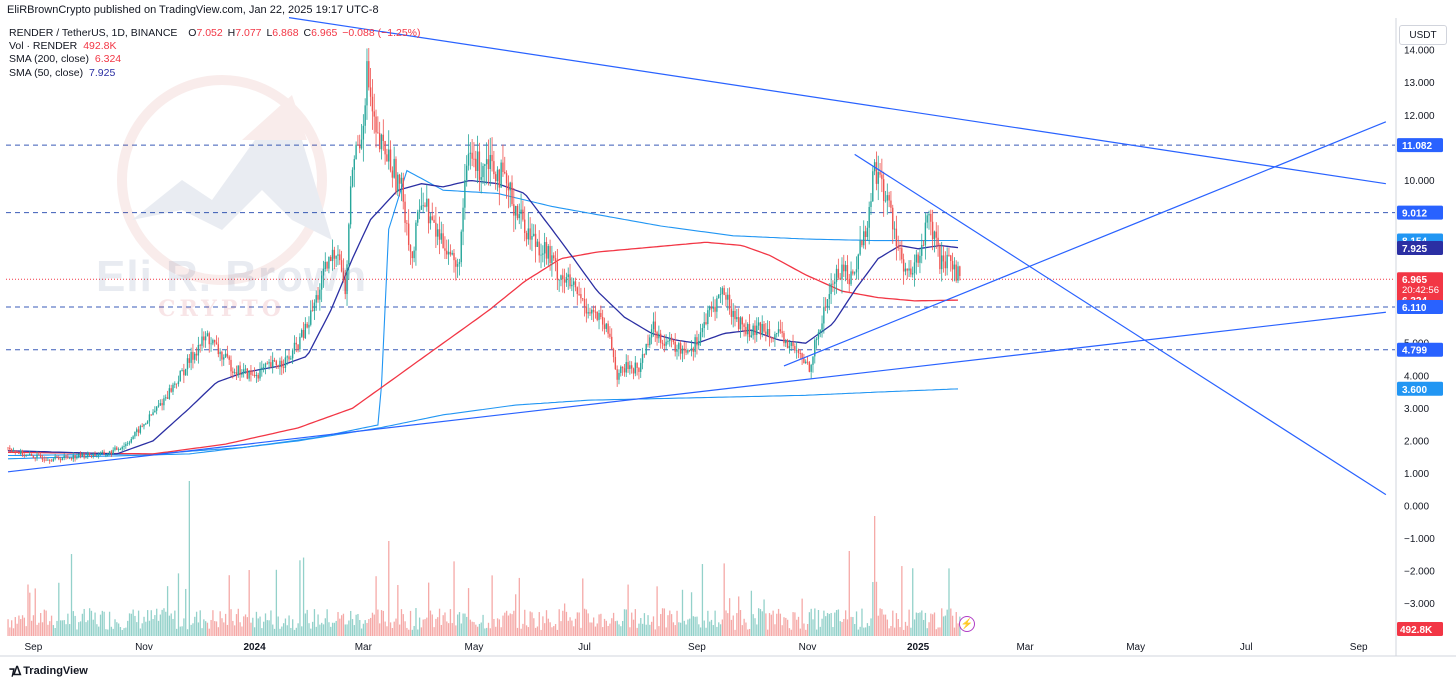 This screenshot has width=1456, height=685. I want to click on price-badge-label: 3.600, so click(1414, 390).